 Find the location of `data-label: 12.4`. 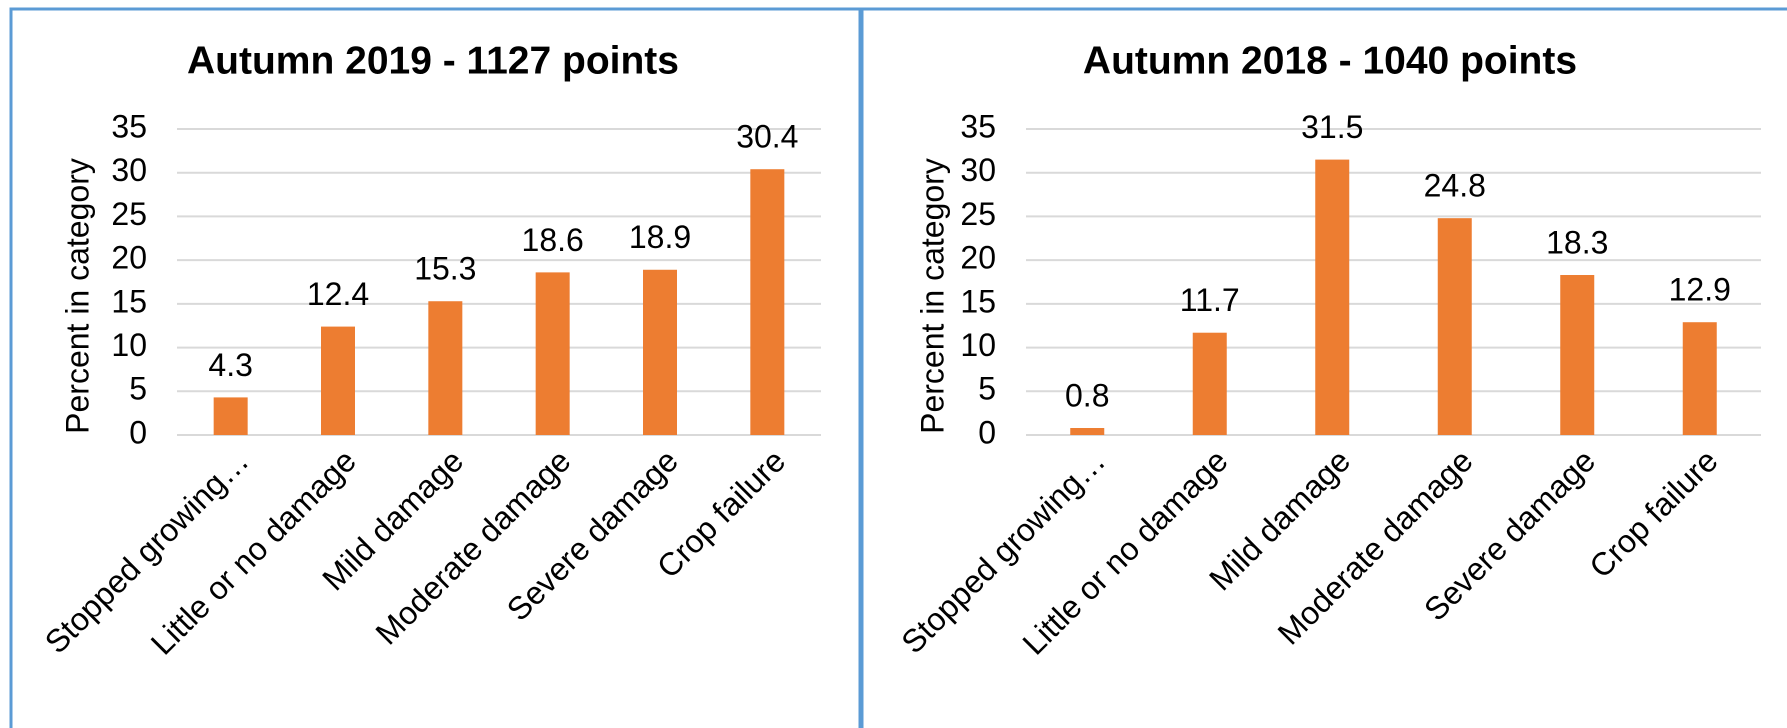

data-label: 12.4 is located at coordinates (338, 294).